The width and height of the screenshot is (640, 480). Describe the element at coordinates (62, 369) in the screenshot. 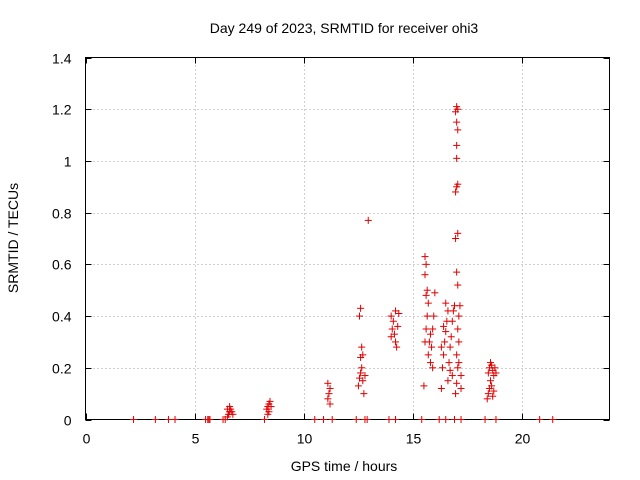

I see `y-tick-label: 0.2` at that location.